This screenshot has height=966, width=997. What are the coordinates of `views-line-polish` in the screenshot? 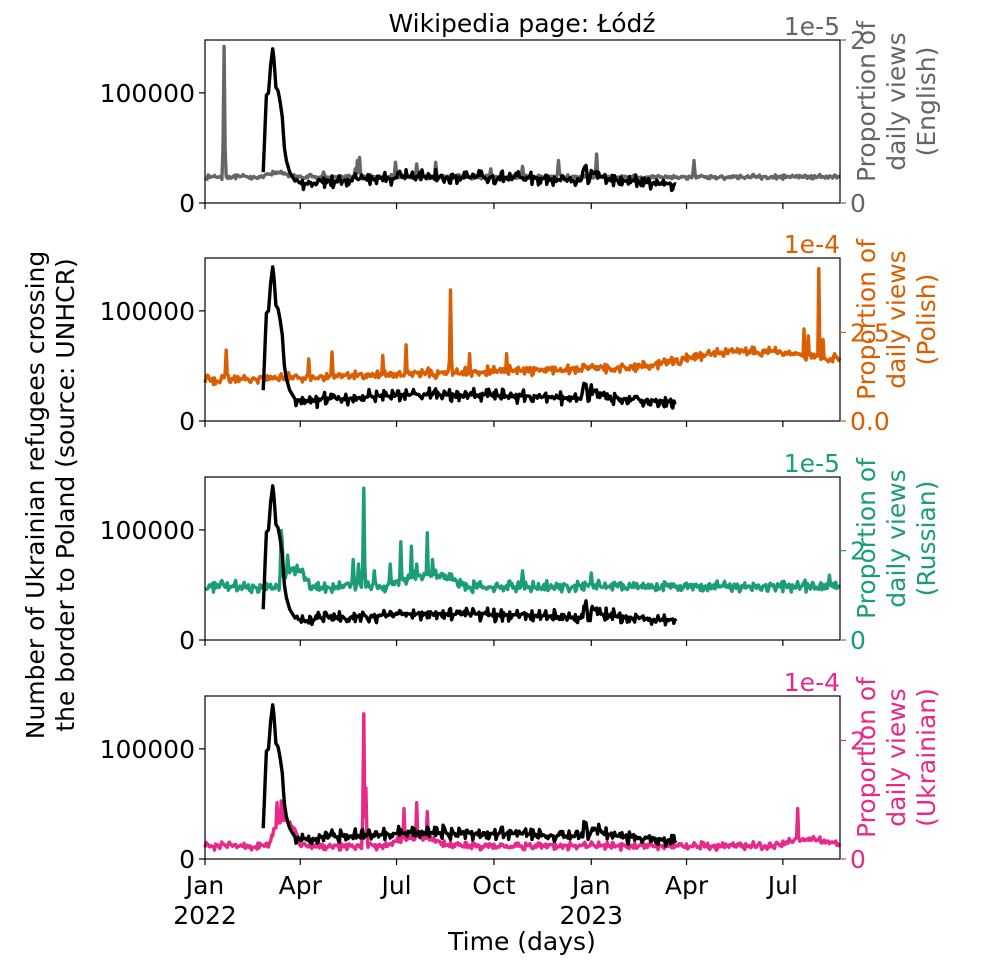 It's located at (522, 326).